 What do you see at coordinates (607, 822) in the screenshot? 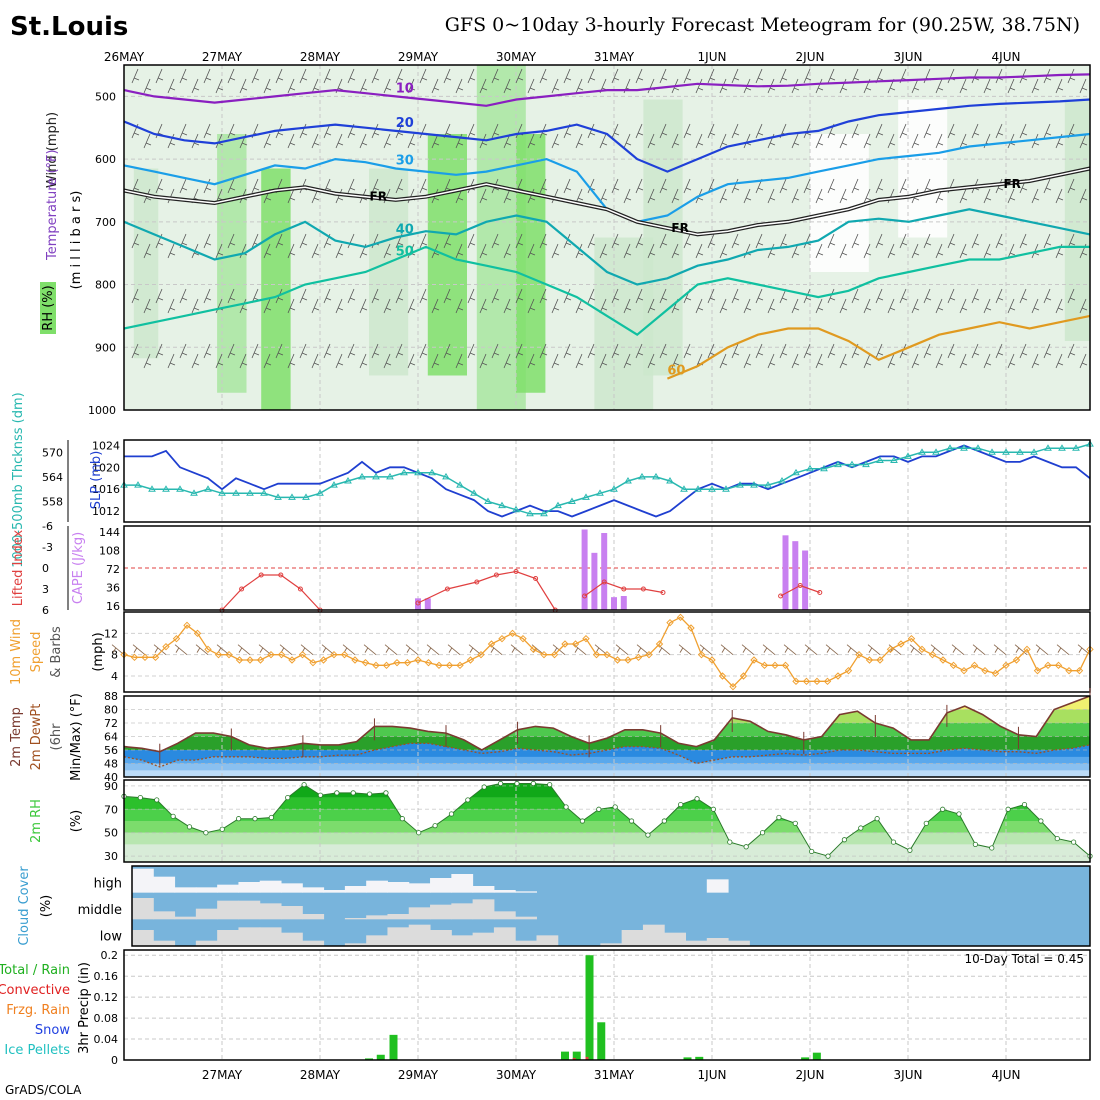
I see `rh-fill-bands` at bounding box center [607, 822].